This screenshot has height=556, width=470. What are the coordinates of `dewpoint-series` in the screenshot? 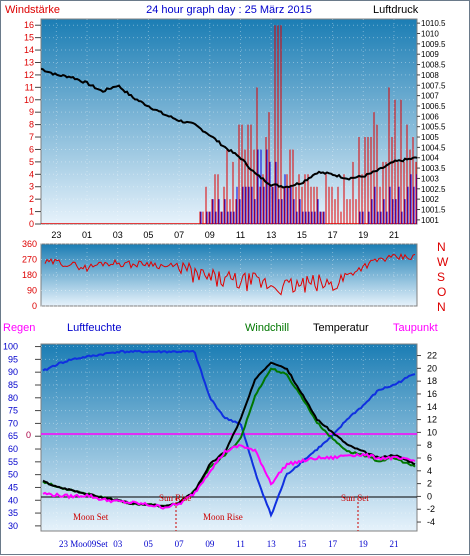 It's located at (229, 476).